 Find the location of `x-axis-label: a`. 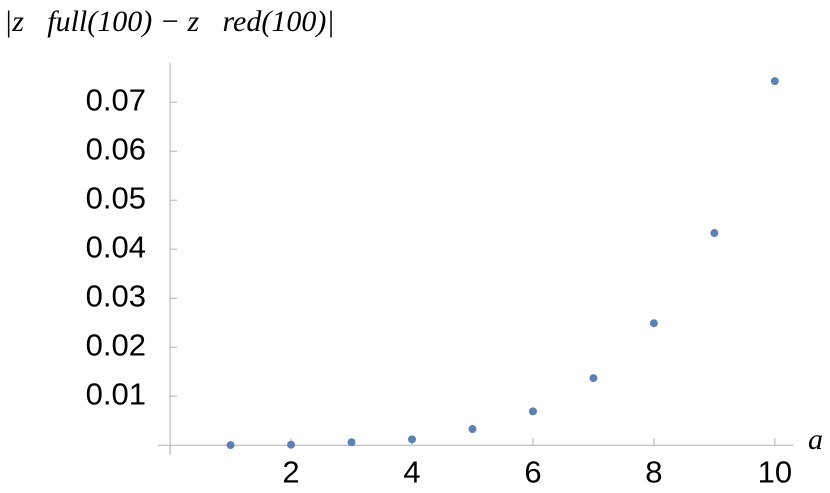

x-axis-label: a is located at coordinates (815, 439).